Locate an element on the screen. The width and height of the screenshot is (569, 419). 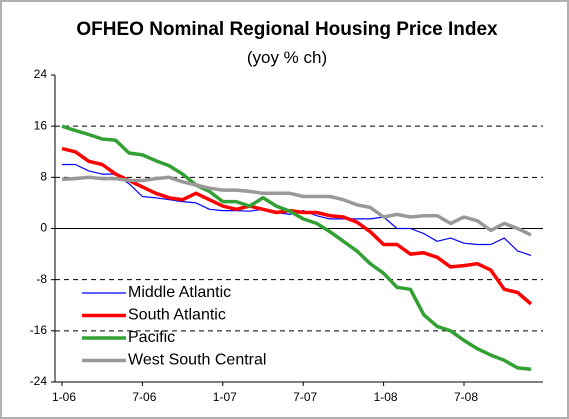
legend-label: West South Central is located at coordinates (197, 360).